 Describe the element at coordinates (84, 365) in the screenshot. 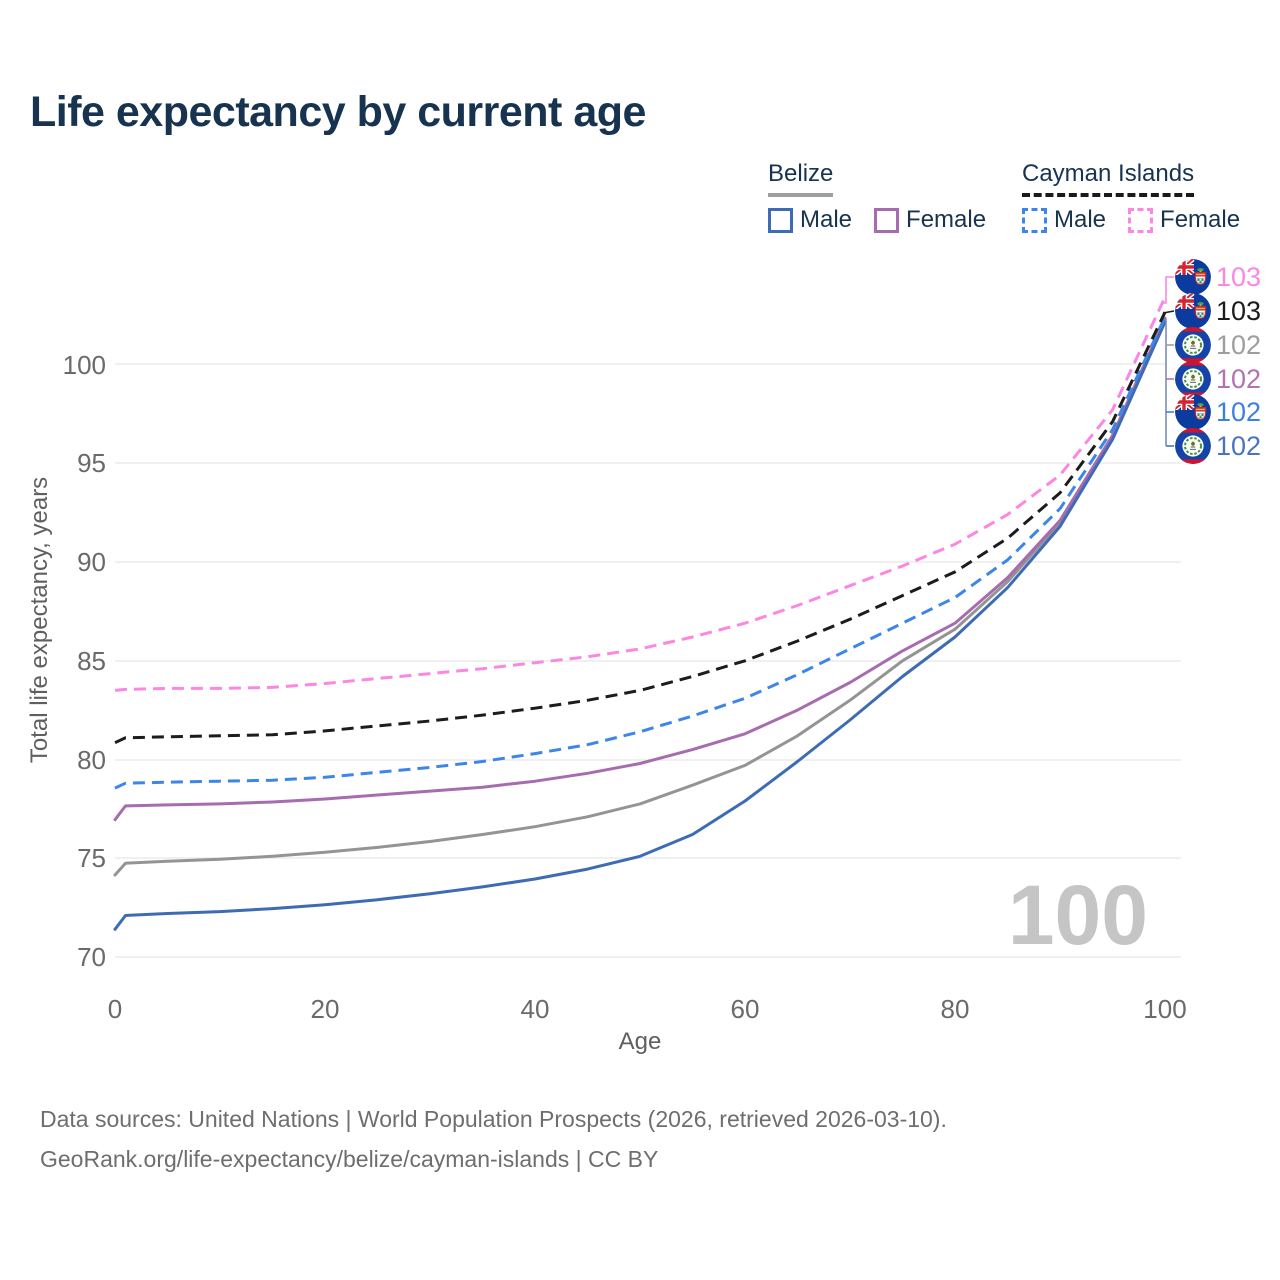

I see `y-tick: 100` at that location.